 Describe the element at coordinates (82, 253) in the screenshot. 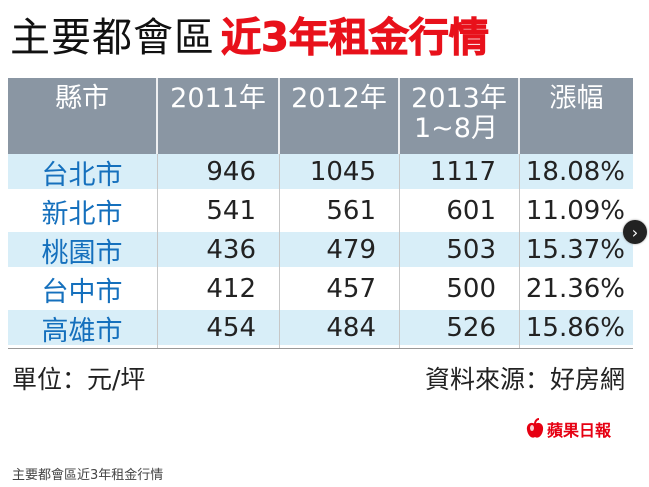

I see `city-cell: 桃園市` at that location.